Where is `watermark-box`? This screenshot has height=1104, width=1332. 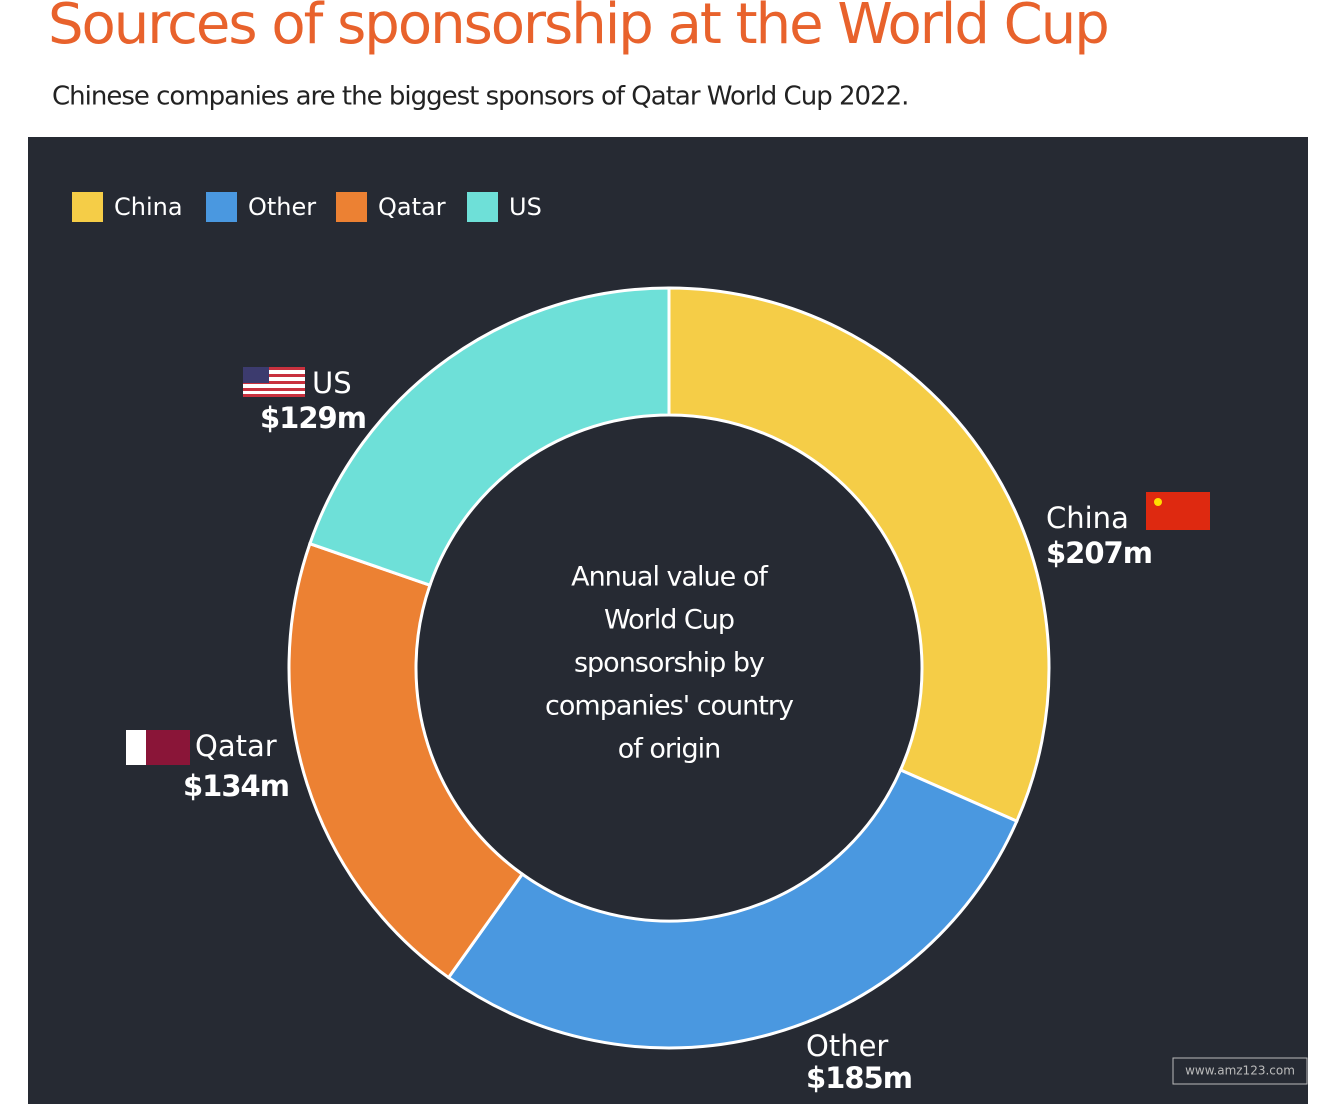
watermark-box is located at coordinates (1240, 1071).